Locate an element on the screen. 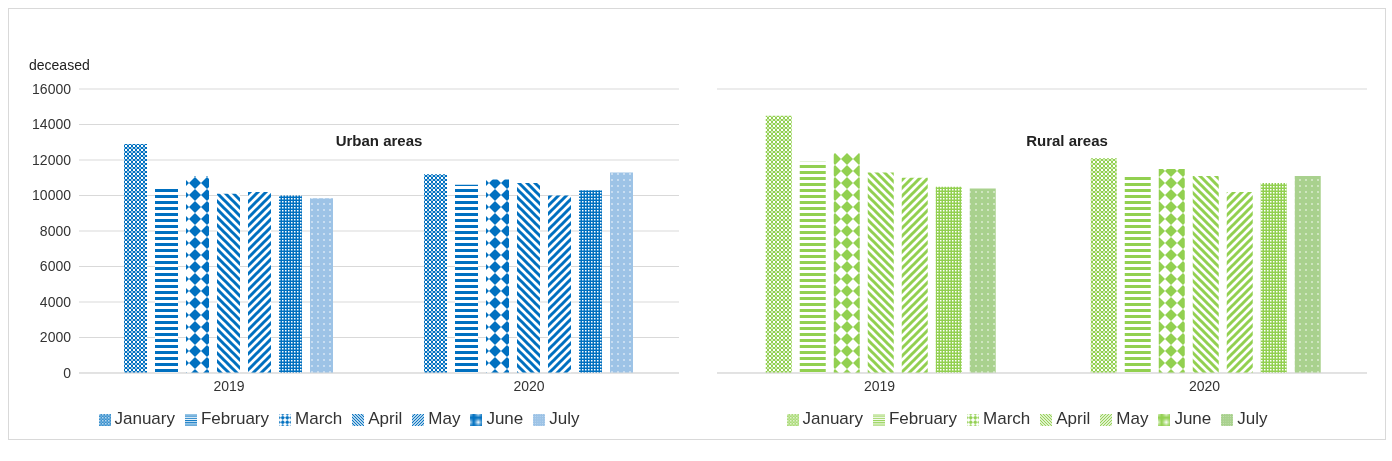 This screenshot has height=461, width=1392. y-tick-label: 10000 is located at coordinates (52, 195).